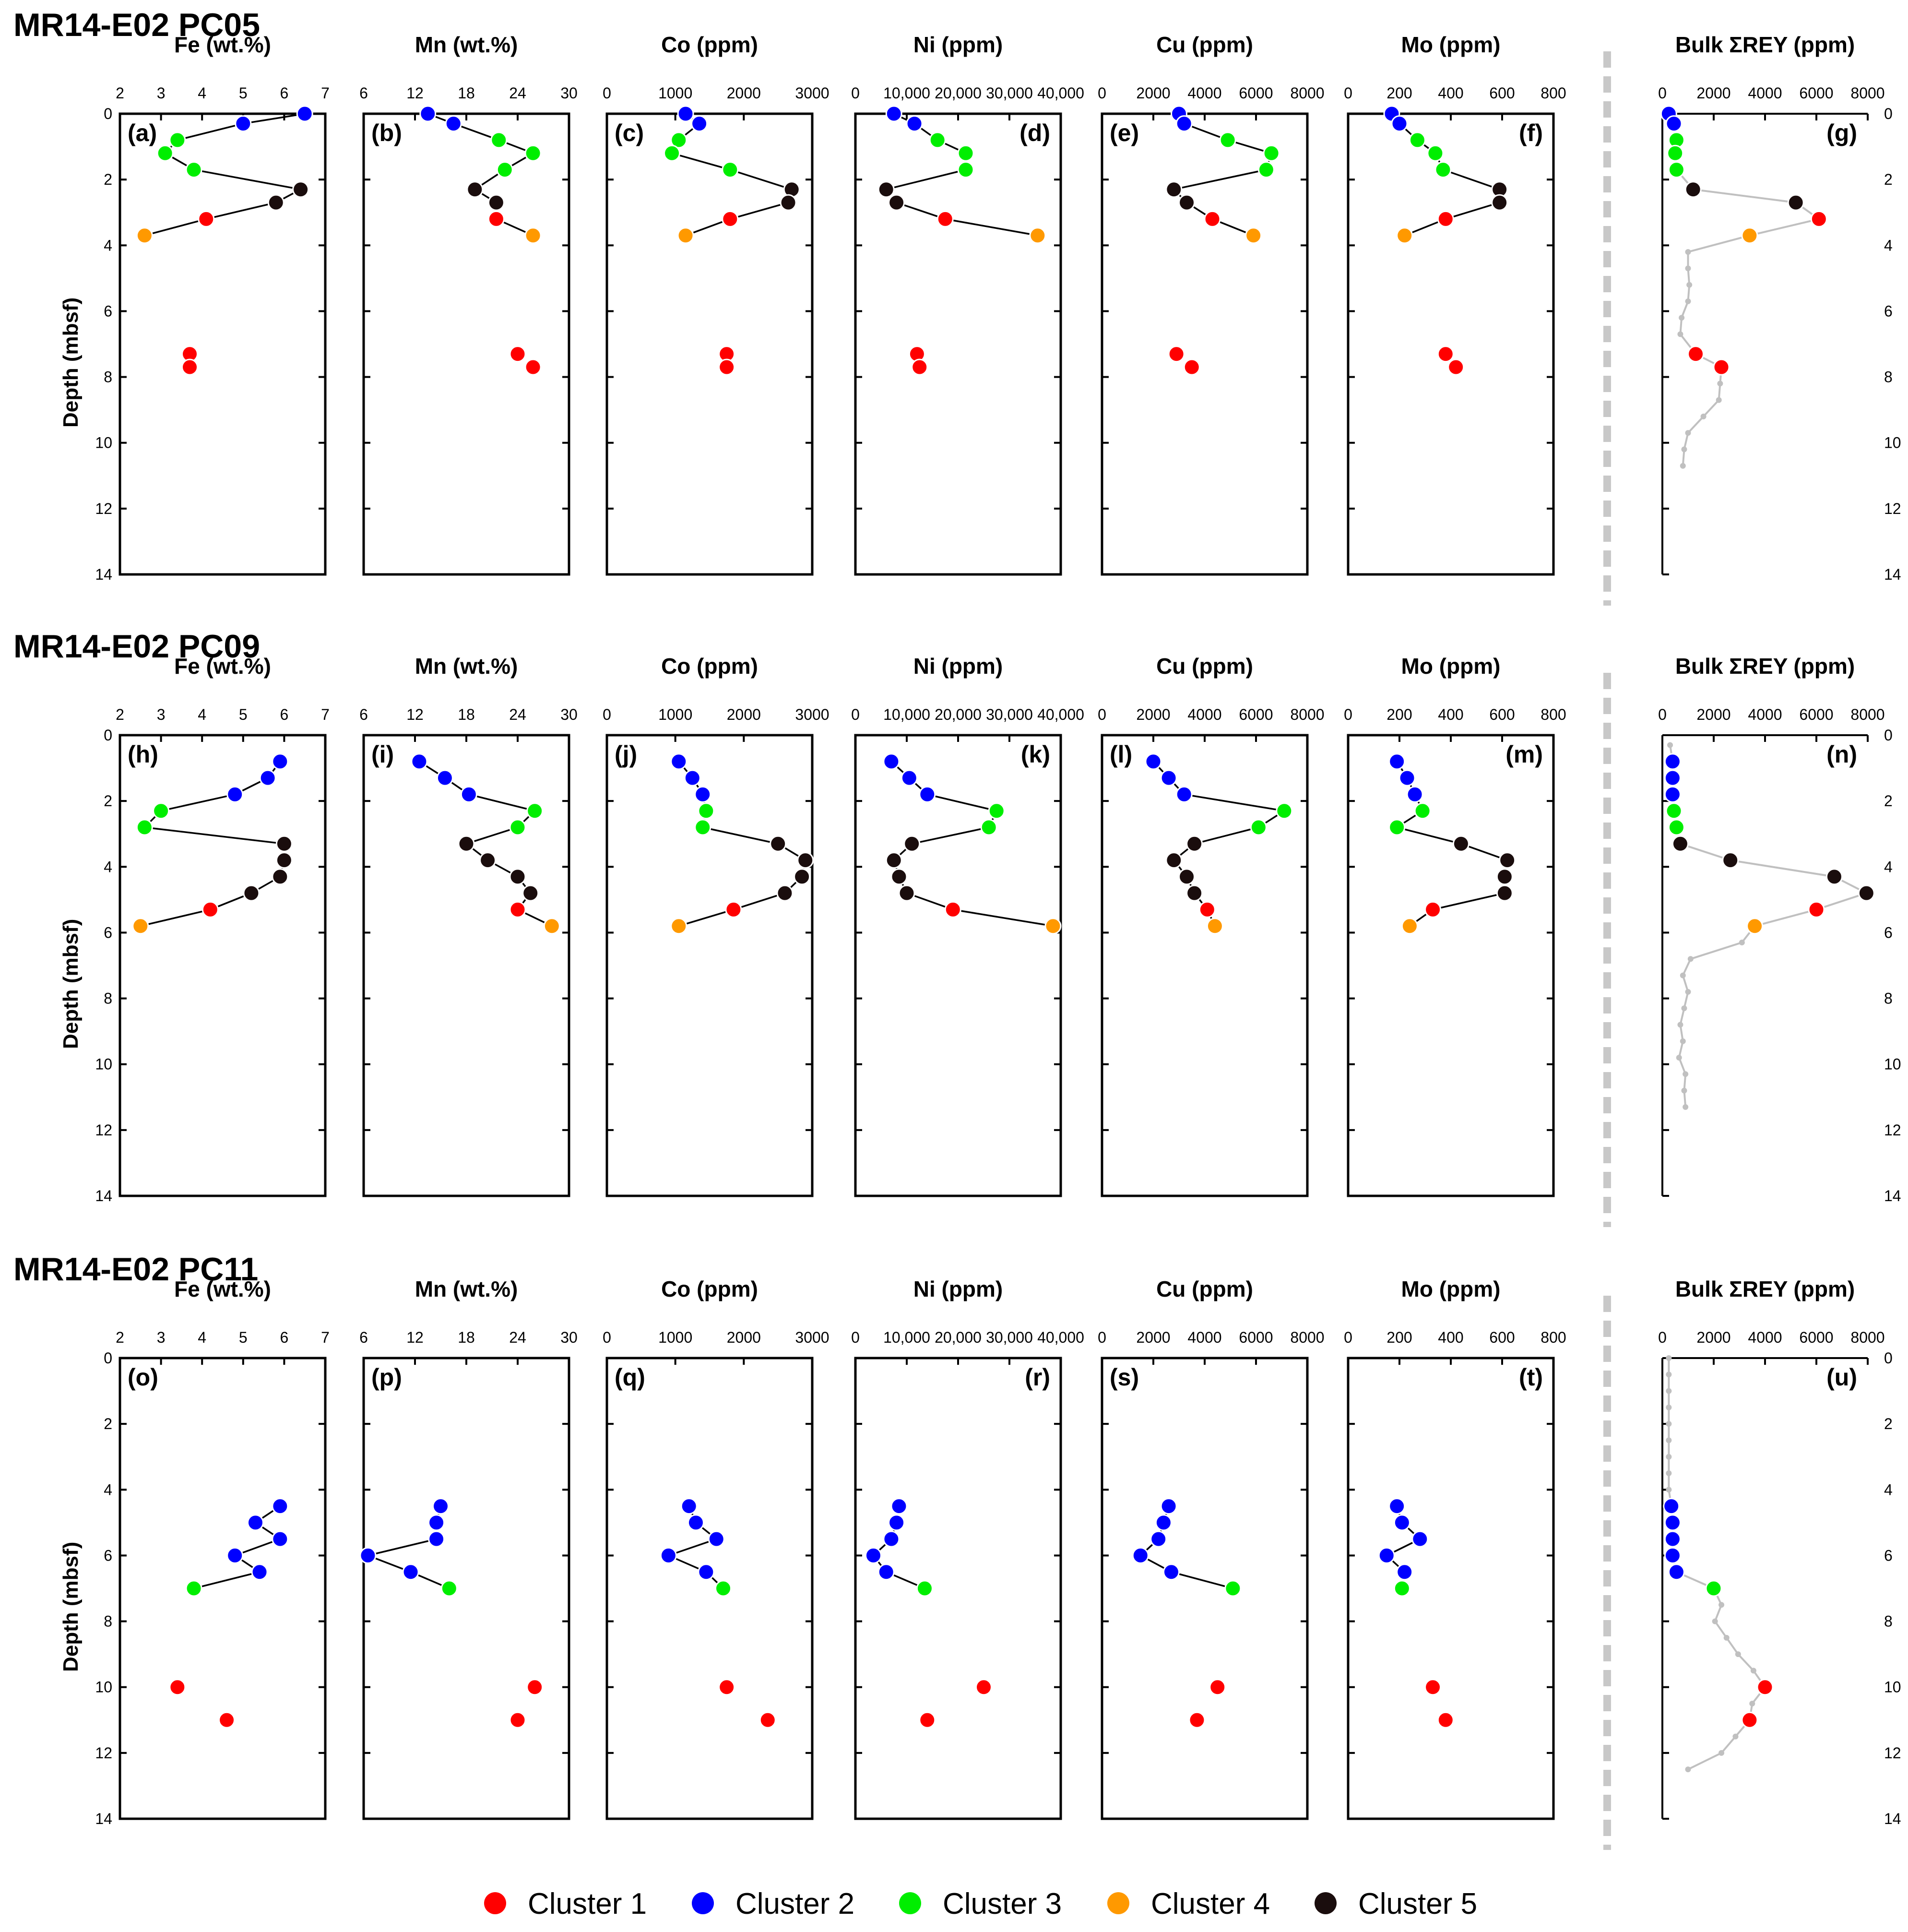  What do you see at coordinates (108, 1621) in the screenshot?
I see `y-tick-label: 8` at bounding box center [108, 1621].